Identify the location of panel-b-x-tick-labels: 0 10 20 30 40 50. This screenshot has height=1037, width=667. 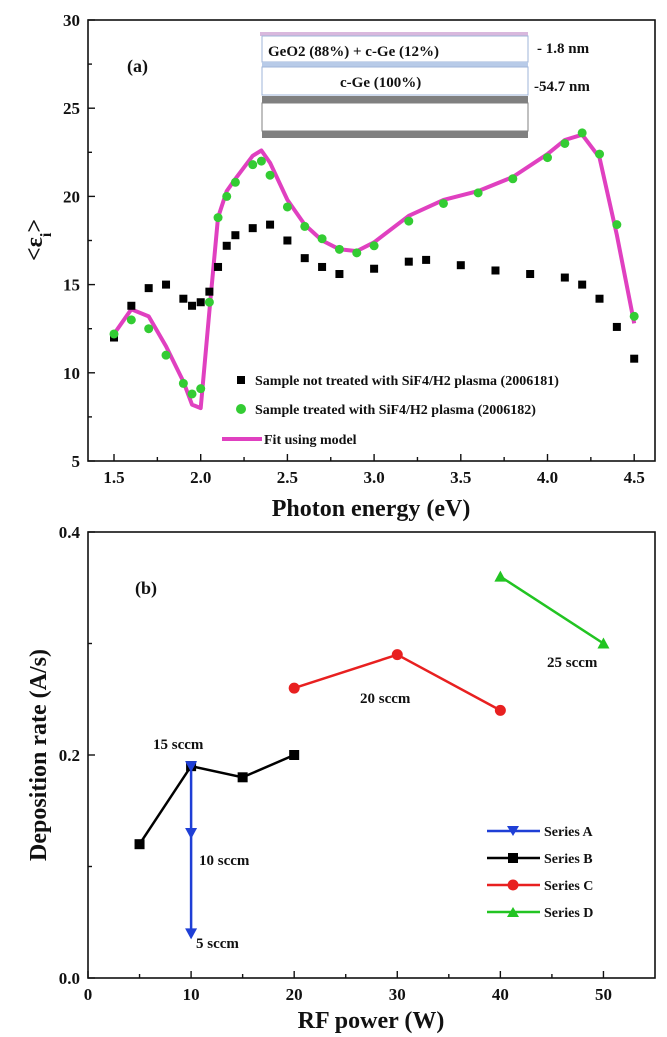
(348, 994).